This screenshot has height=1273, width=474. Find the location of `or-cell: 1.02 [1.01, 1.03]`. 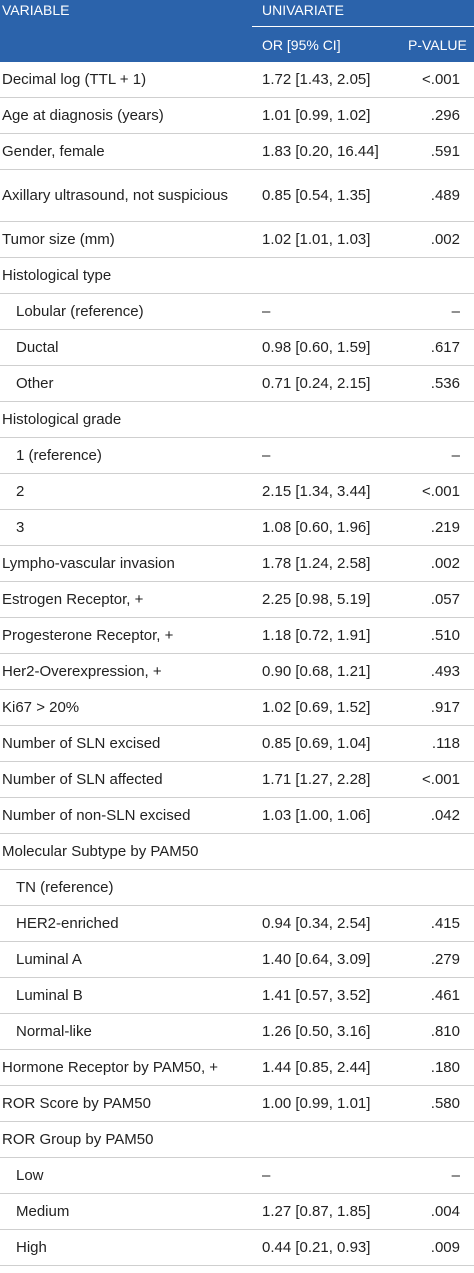

or-cell: 1.02 [1.01, 1.03] is located at coordinates (316, 239).